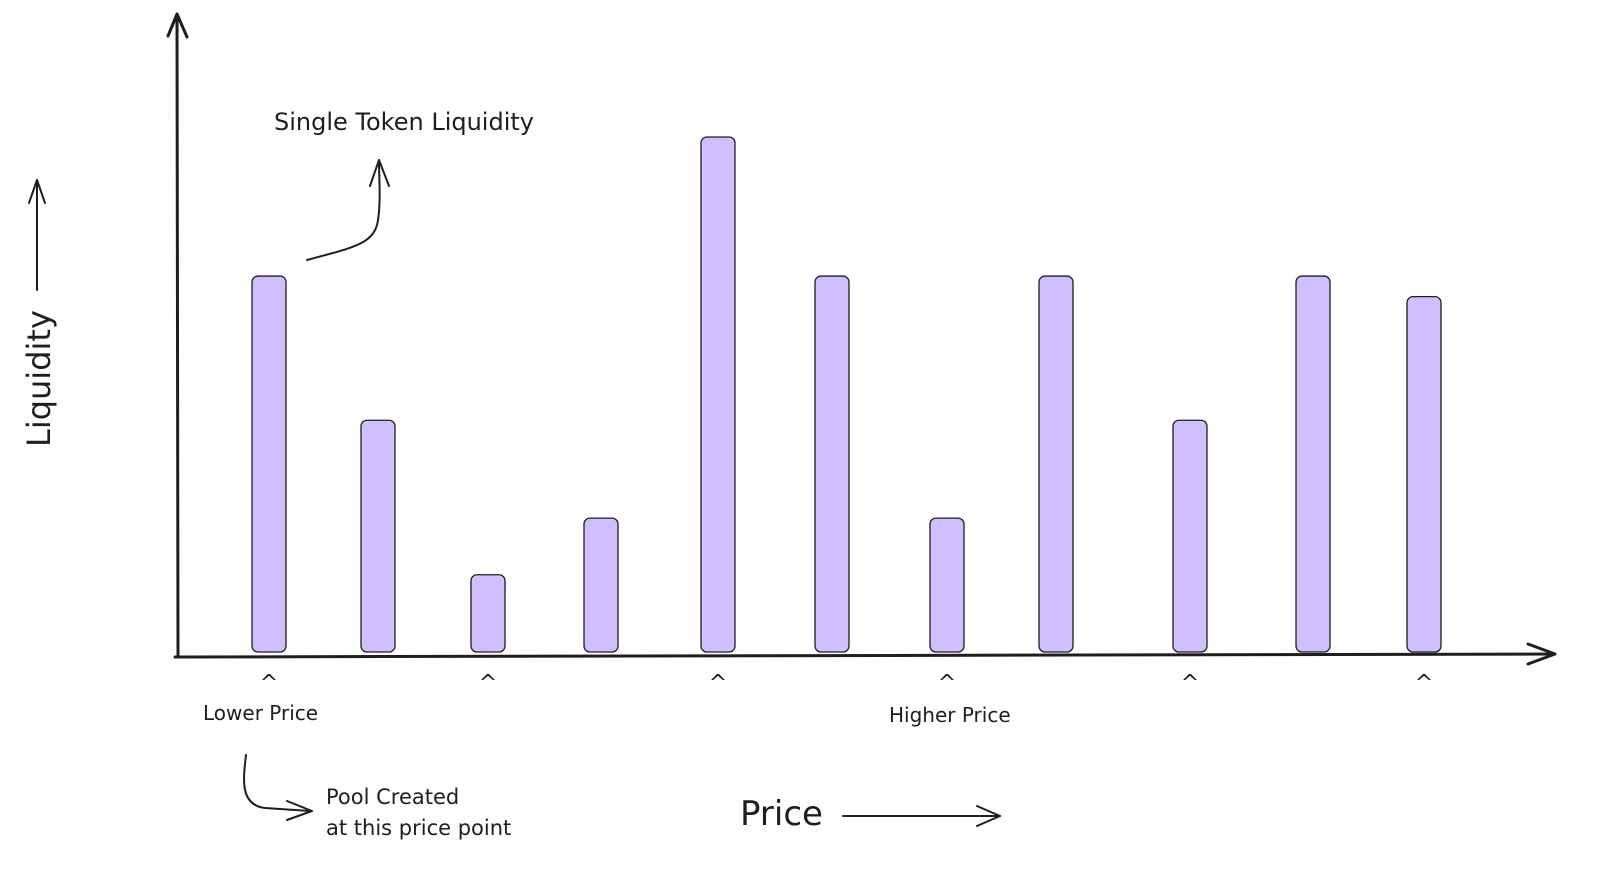 Image resolution: width=1600 pixels, height=871 pixels. I want to click on higher-price-label: Higher Price, so click(950, 715).